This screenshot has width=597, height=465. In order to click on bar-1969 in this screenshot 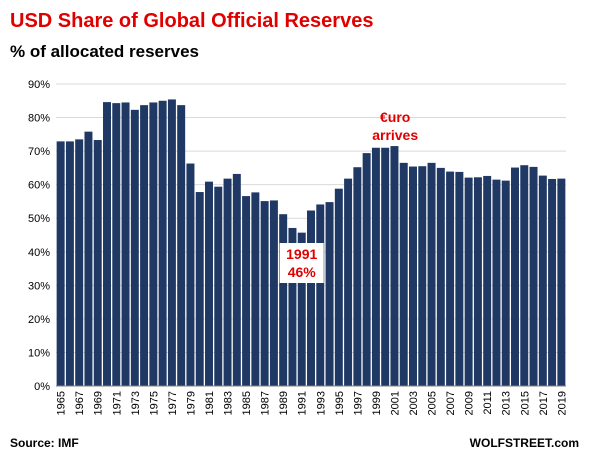, I will do `click(97, 263)`.